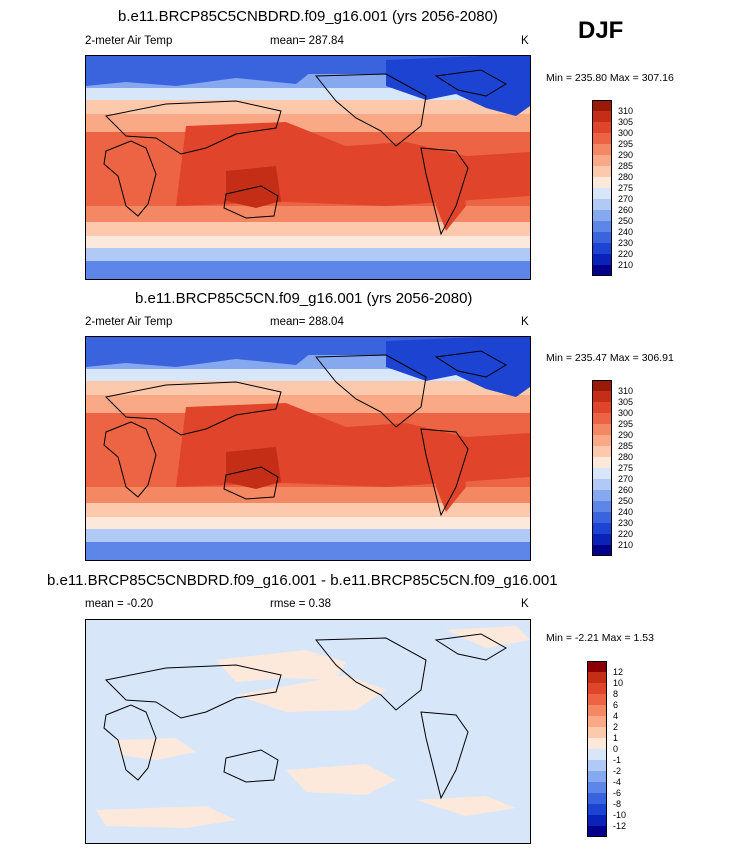  I want to click on colorbar-3-tick-label: -4, so click(617, 782).